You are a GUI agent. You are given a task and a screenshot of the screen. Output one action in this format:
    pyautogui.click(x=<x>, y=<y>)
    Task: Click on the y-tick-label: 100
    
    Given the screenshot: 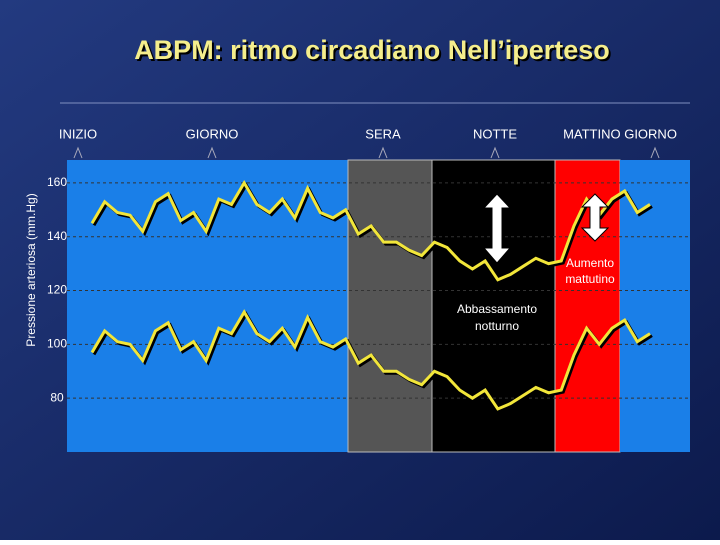 What is the action you would take?
    pyautogui.click(x=57, y=344)
    